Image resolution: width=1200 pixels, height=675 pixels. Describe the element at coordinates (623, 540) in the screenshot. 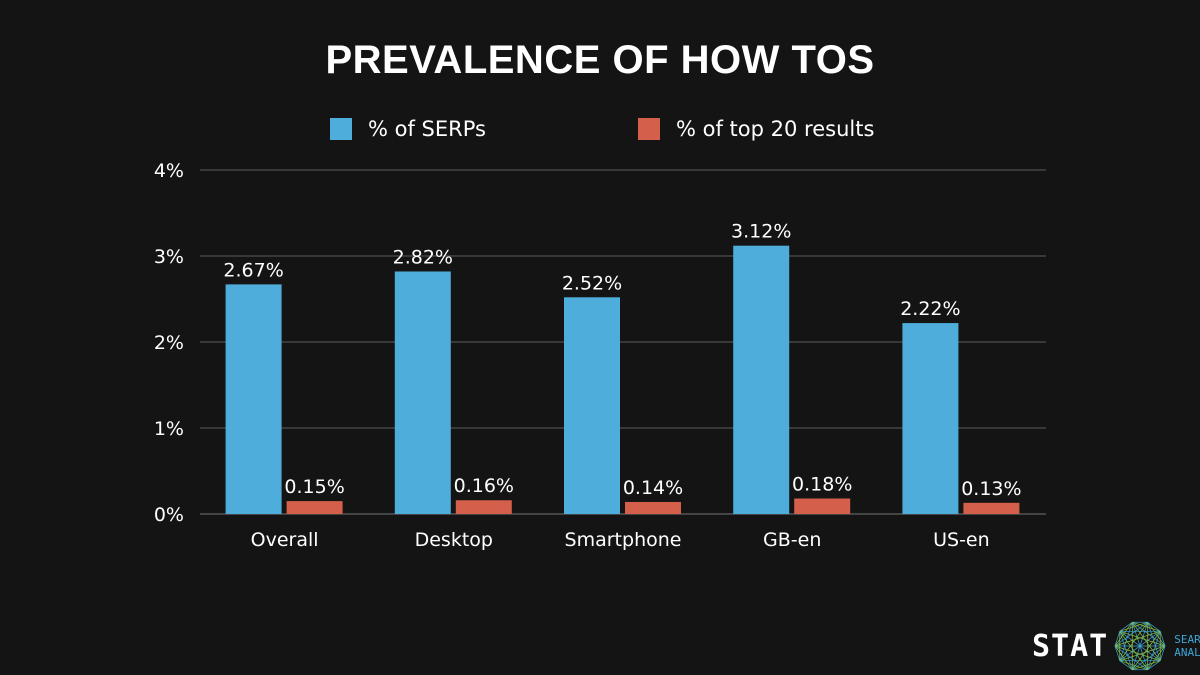

I see `x-tick-label: Smartphone` at that location.